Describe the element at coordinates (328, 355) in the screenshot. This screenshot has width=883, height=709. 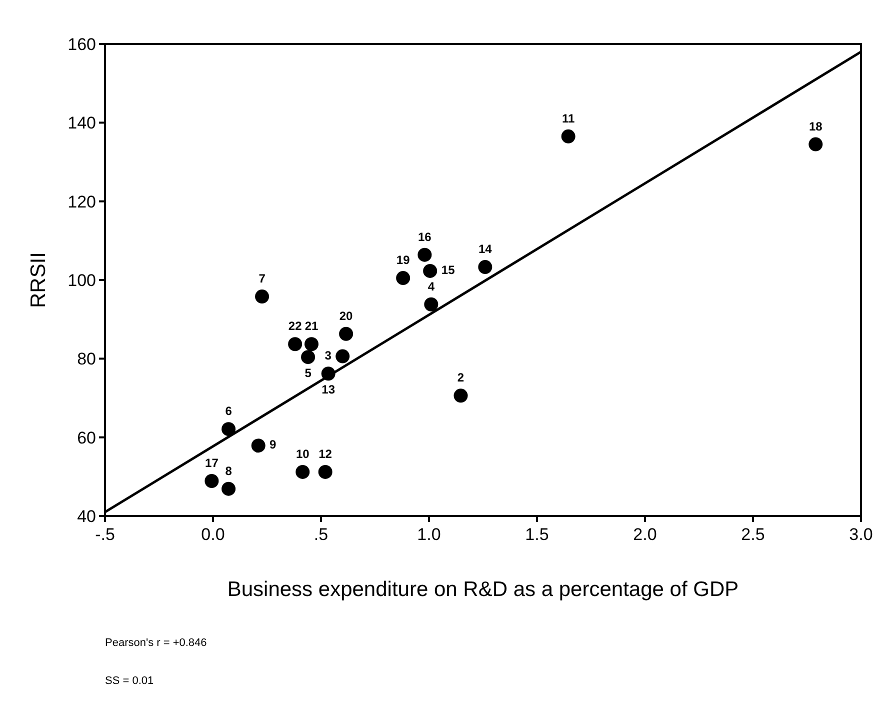
I see `annotation: 3` at that location.